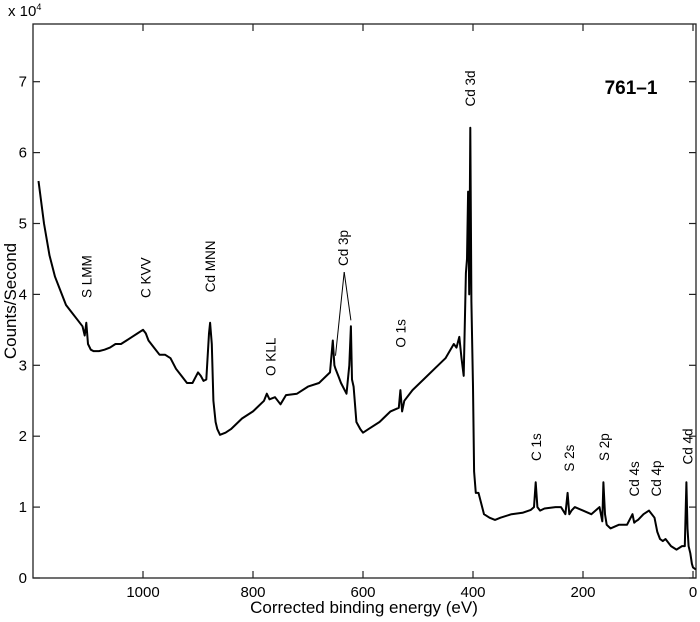 Image resolution: width=700 pixels, height=622 pixels. Describe the element at coordinates (142, 592) in the screenshot. I see `x-tick-label: 1000` at that location.